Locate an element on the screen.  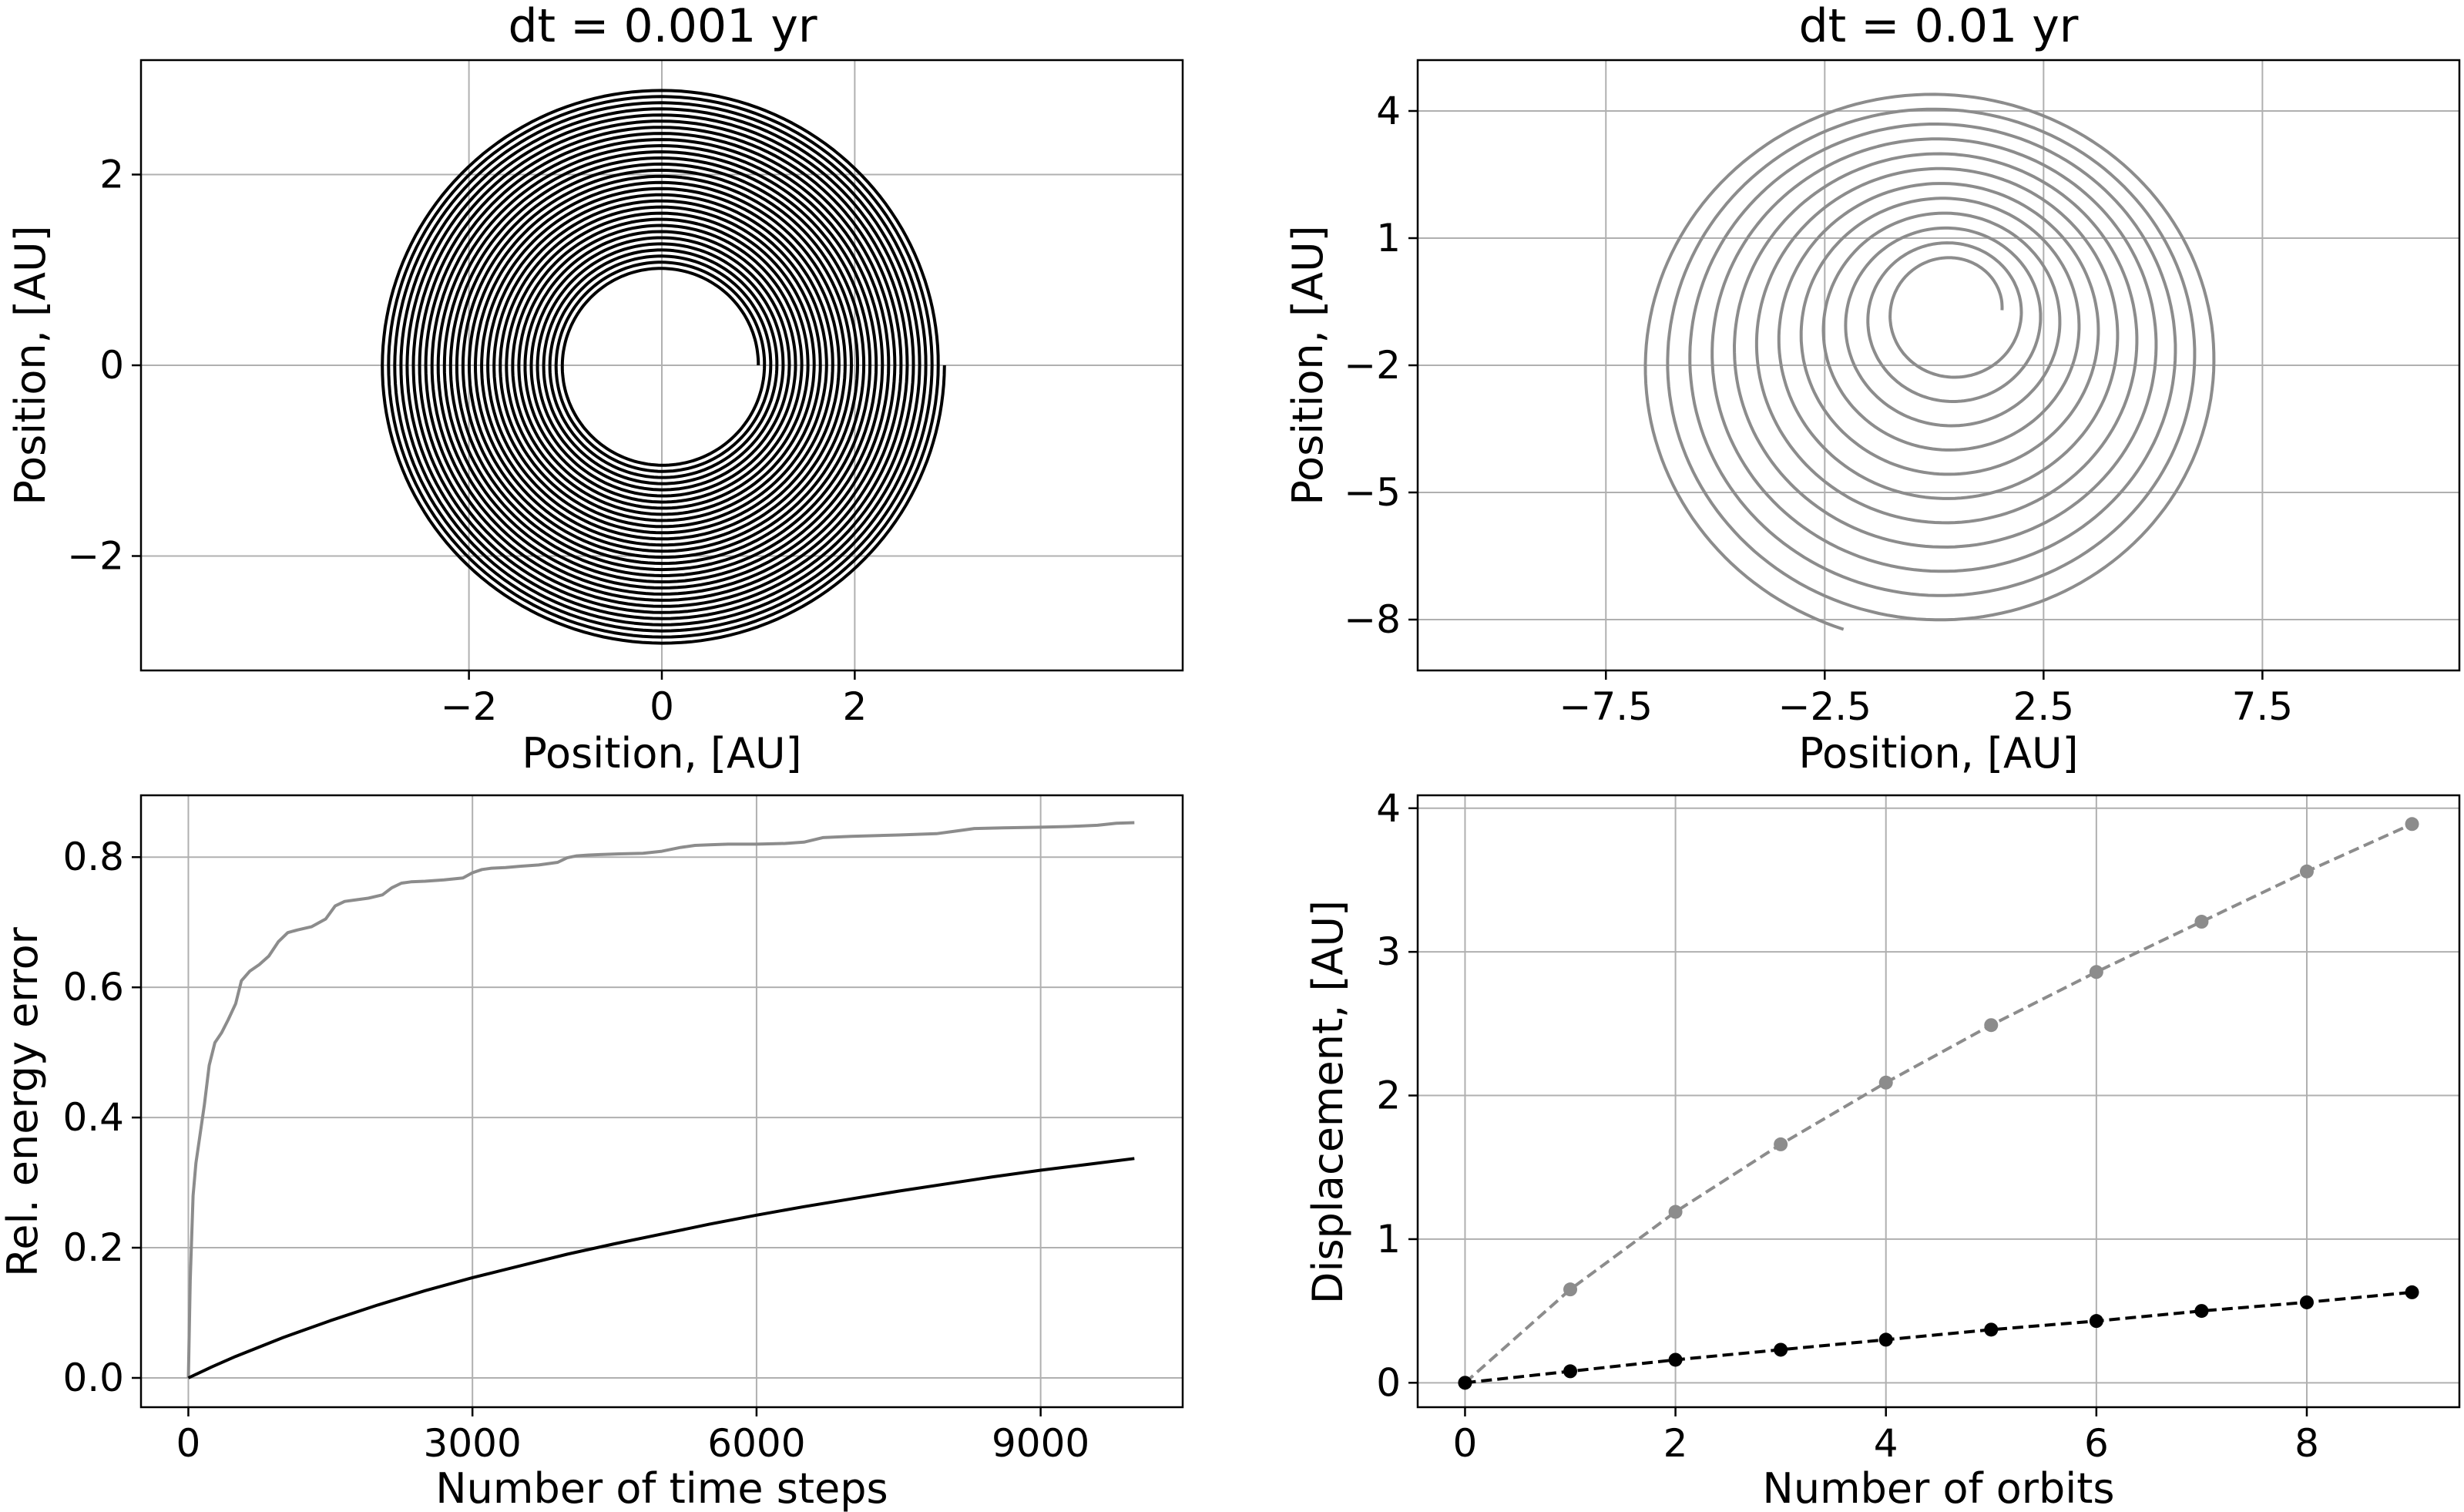
x-ticks: 0 2 4 6 8 is located at coordinates (1886, 1436).